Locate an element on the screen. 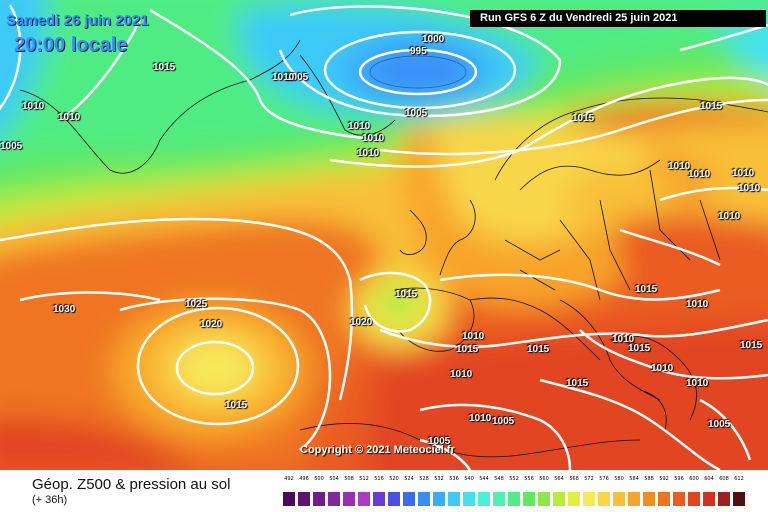 The image size is (768, 512). scale-tick-label: 504 is located at coordinates (334, 479).